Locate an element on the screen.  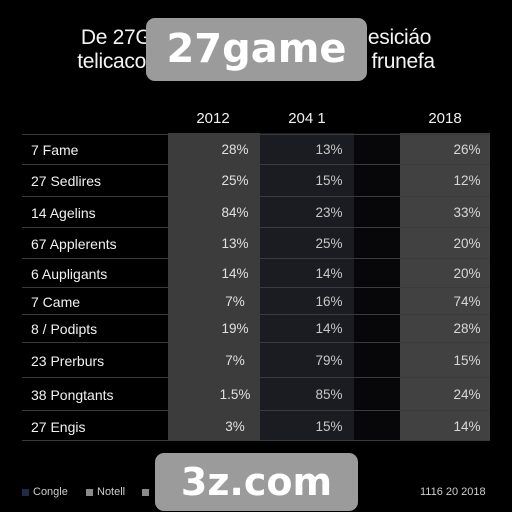
row-label: 6 Aupligants is located at coordinates (69, 274).